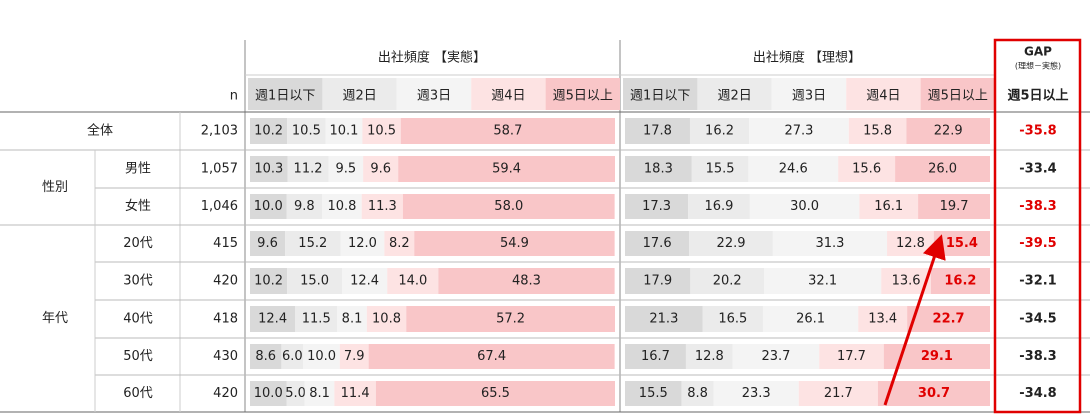  Describe the element at coordinates (295, 393) in the screenshot. I see `segment-label: 5.0` at that location.